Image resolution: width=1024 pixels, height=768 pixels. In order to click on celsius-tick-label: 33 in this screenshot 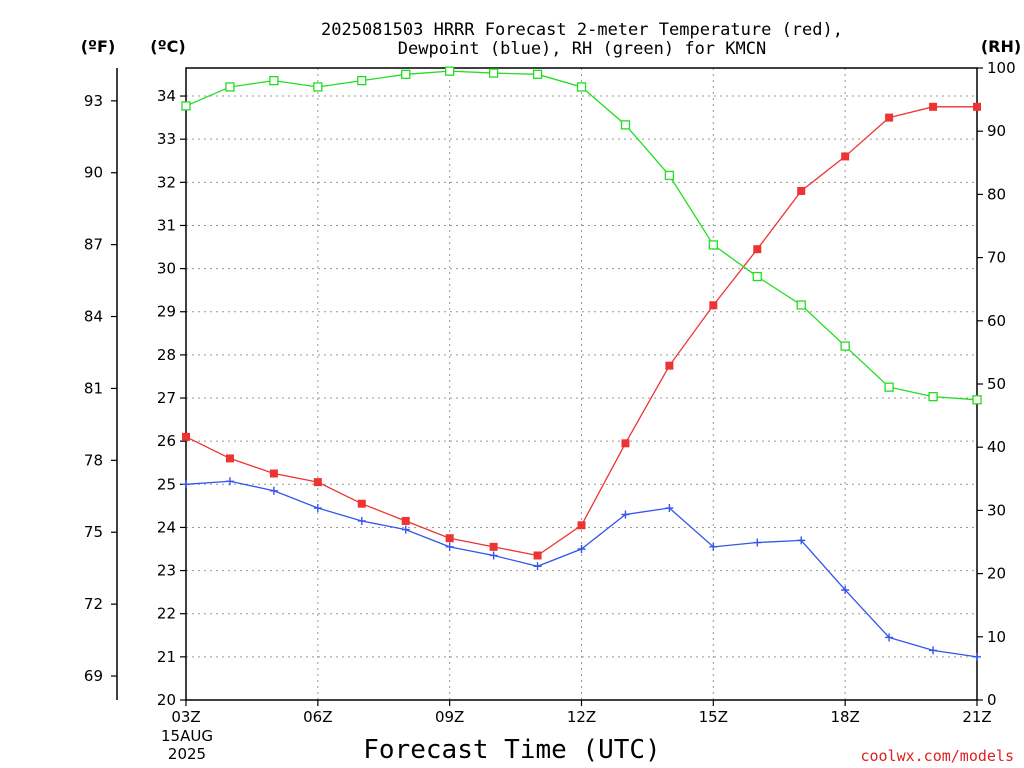, I will do `click(166, 139)`.